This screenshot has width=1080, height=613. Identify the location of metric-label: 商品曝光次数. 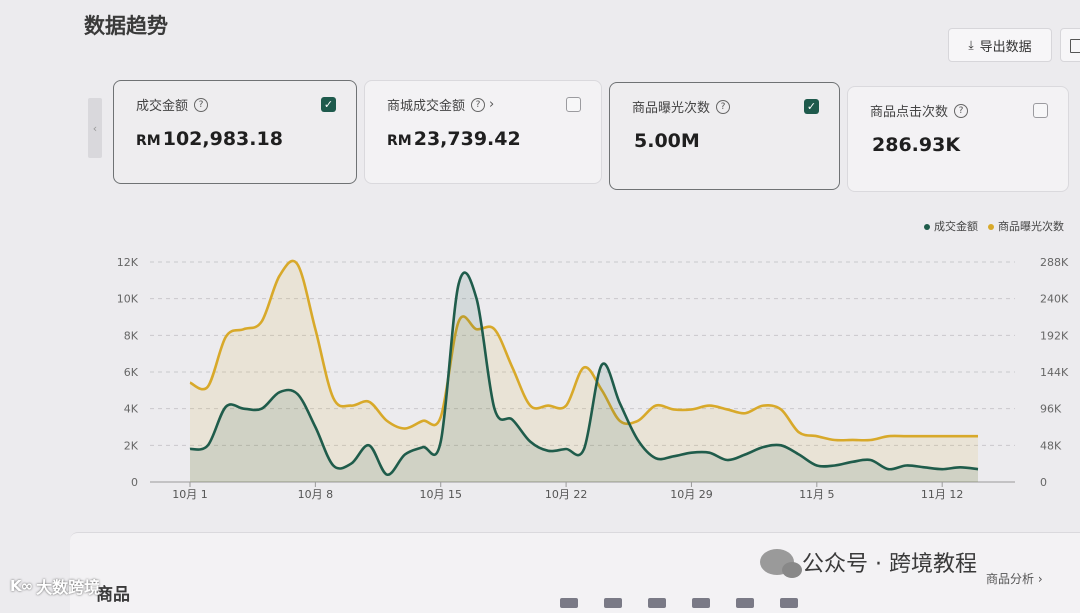
(671, 108).